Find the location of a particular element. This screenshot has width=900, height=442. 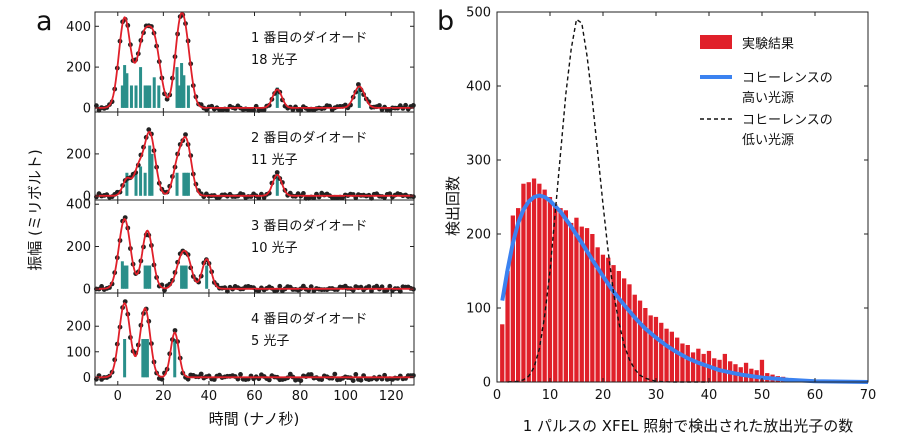

x-tick-label: 30 is located at coordinates (656, 395).